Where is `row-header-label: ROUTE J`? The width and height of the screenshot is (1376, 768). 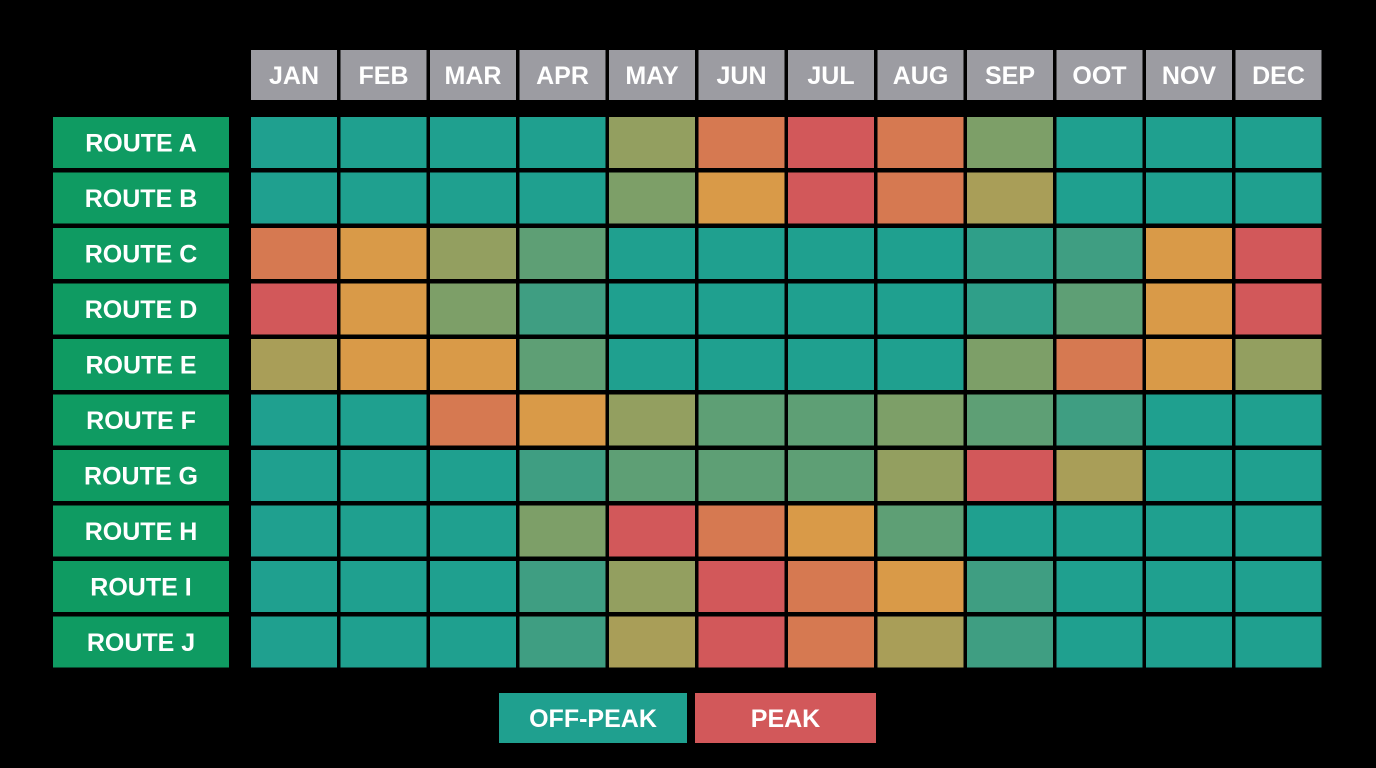
row-header-label: ROUTE J is located at coordinates (141, 643).